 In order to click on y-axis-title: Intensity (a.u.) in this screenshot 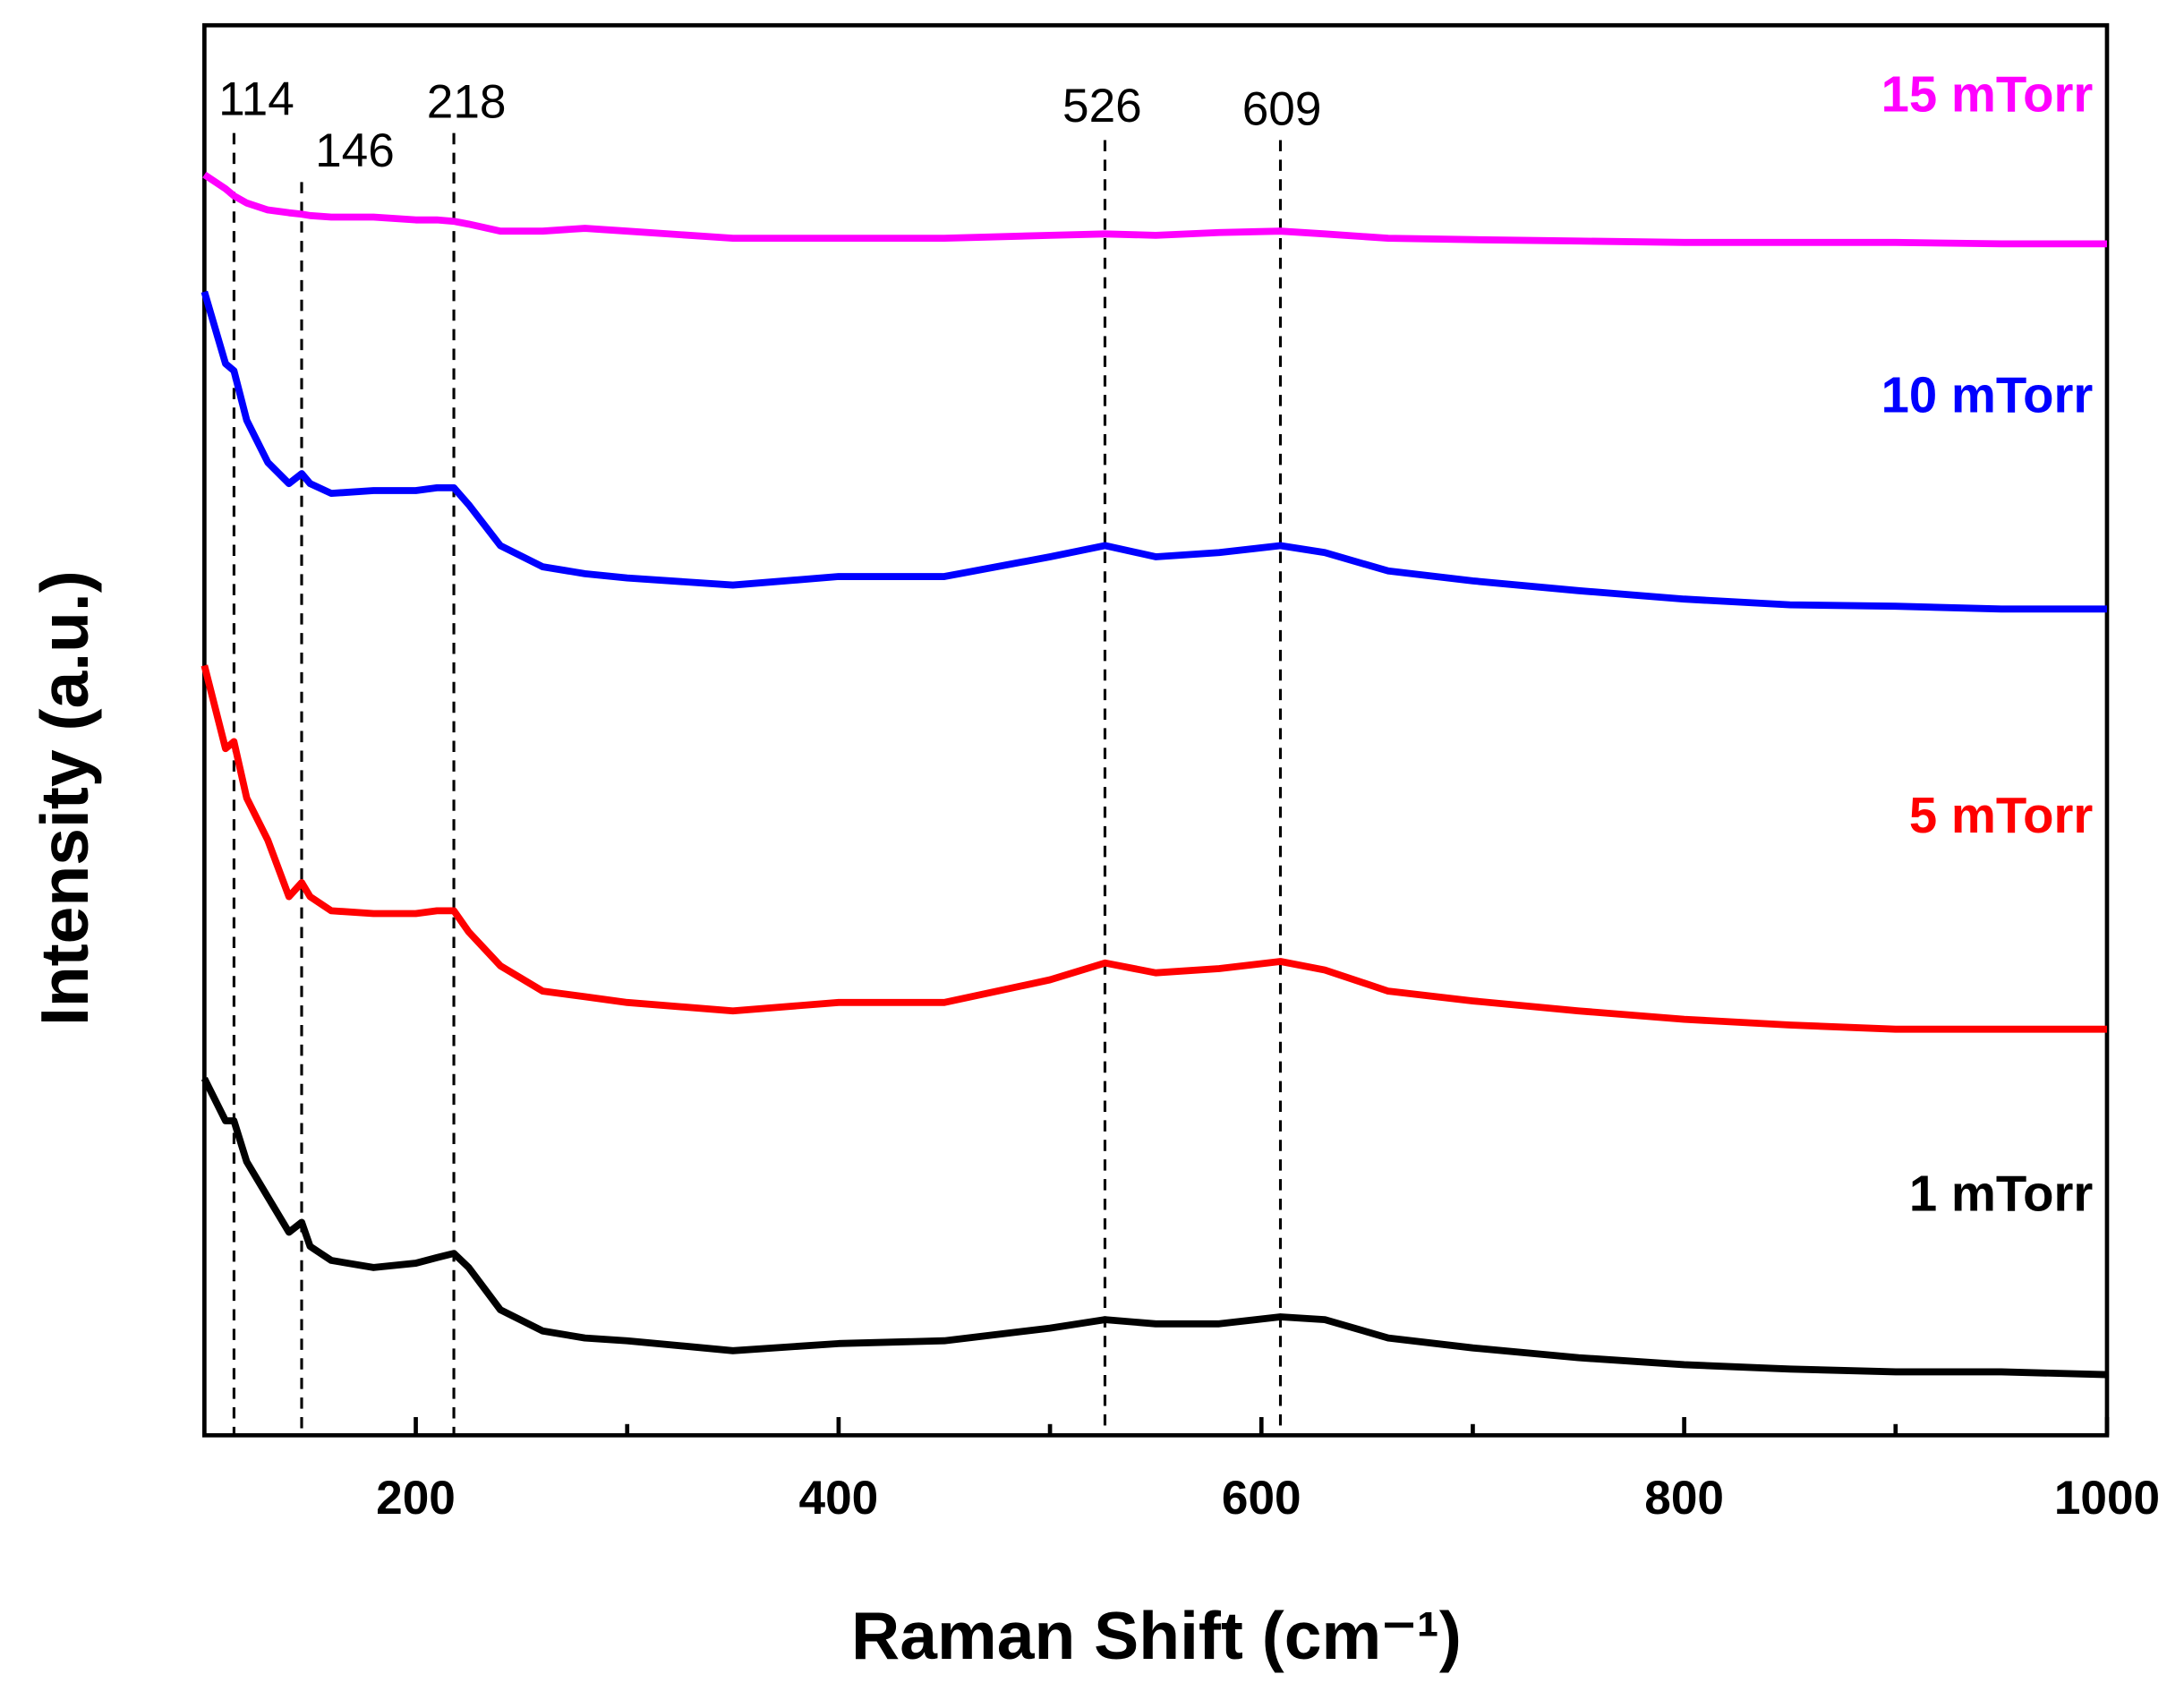, I will do `click(64, 798)`.